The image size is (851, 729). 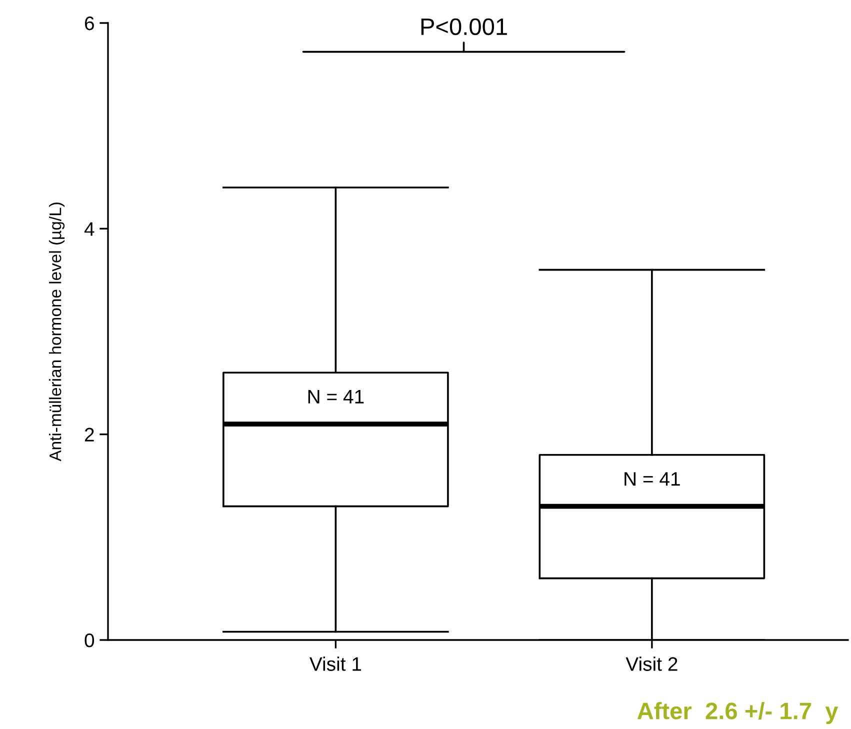 I want to click on y-tick-label: 6, so click(x=89, y=23).